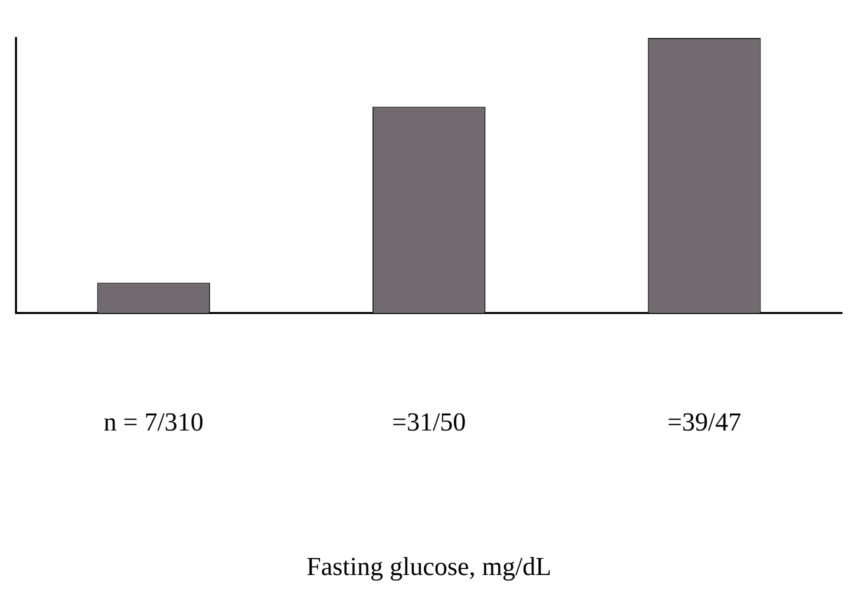 The height and width of the screenshot is (598, 854). What do you see at coordinates (429, 421) in the screenshot?
I see `x-tick-label: =31/50` at bounding box center [429, 421].